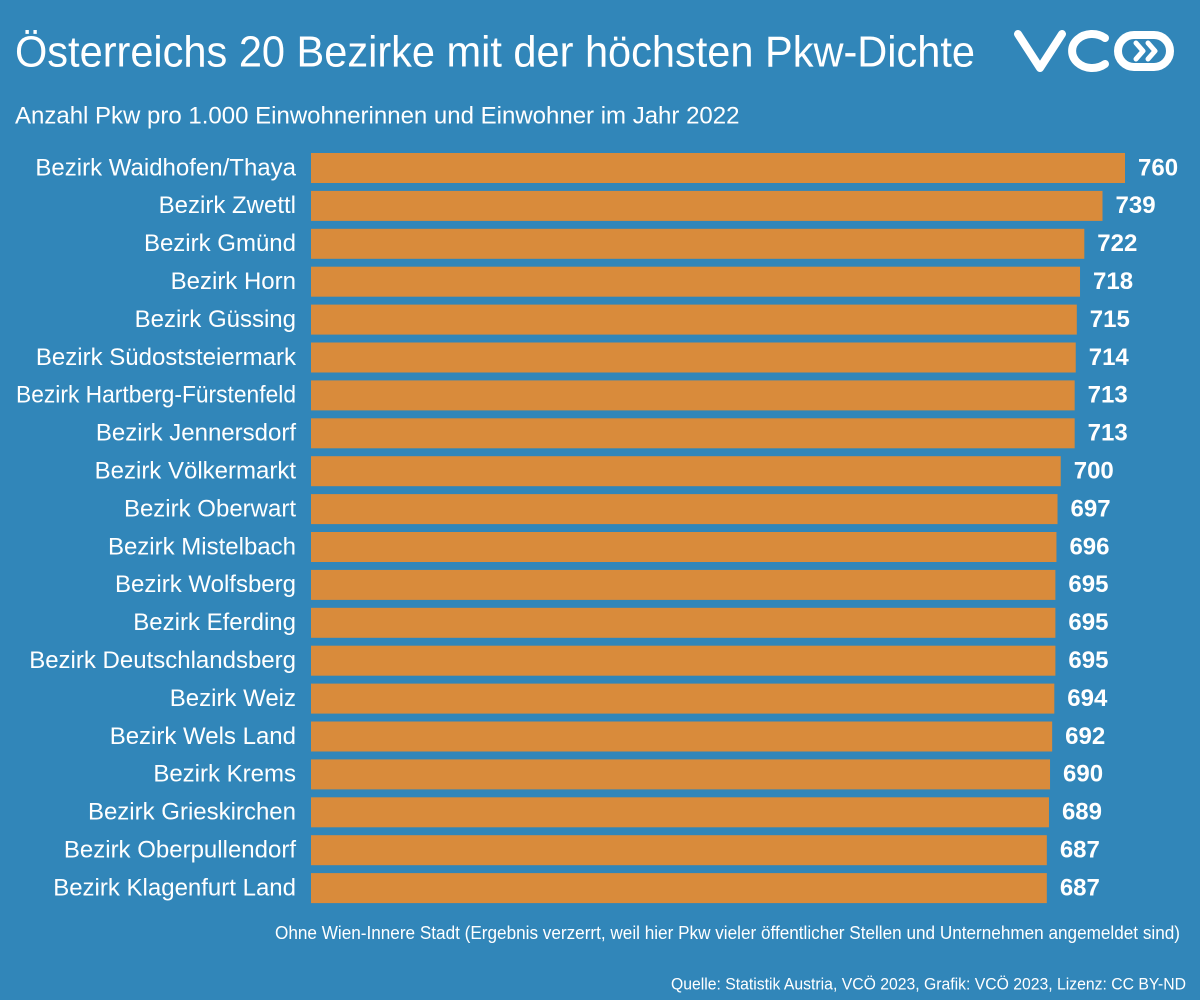 The image size is (1200, 1000). What do you see at coordinates (166, 357) in the screenshot?
I see `category-label: Bezirk Südoststeiermark` at bounding box center [166, 357].